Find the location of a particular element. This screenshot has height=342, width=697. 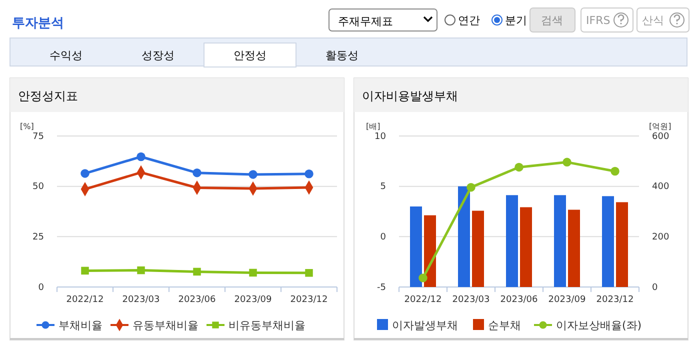

y-tick-label: 10 is located at coordinates (380, 137).